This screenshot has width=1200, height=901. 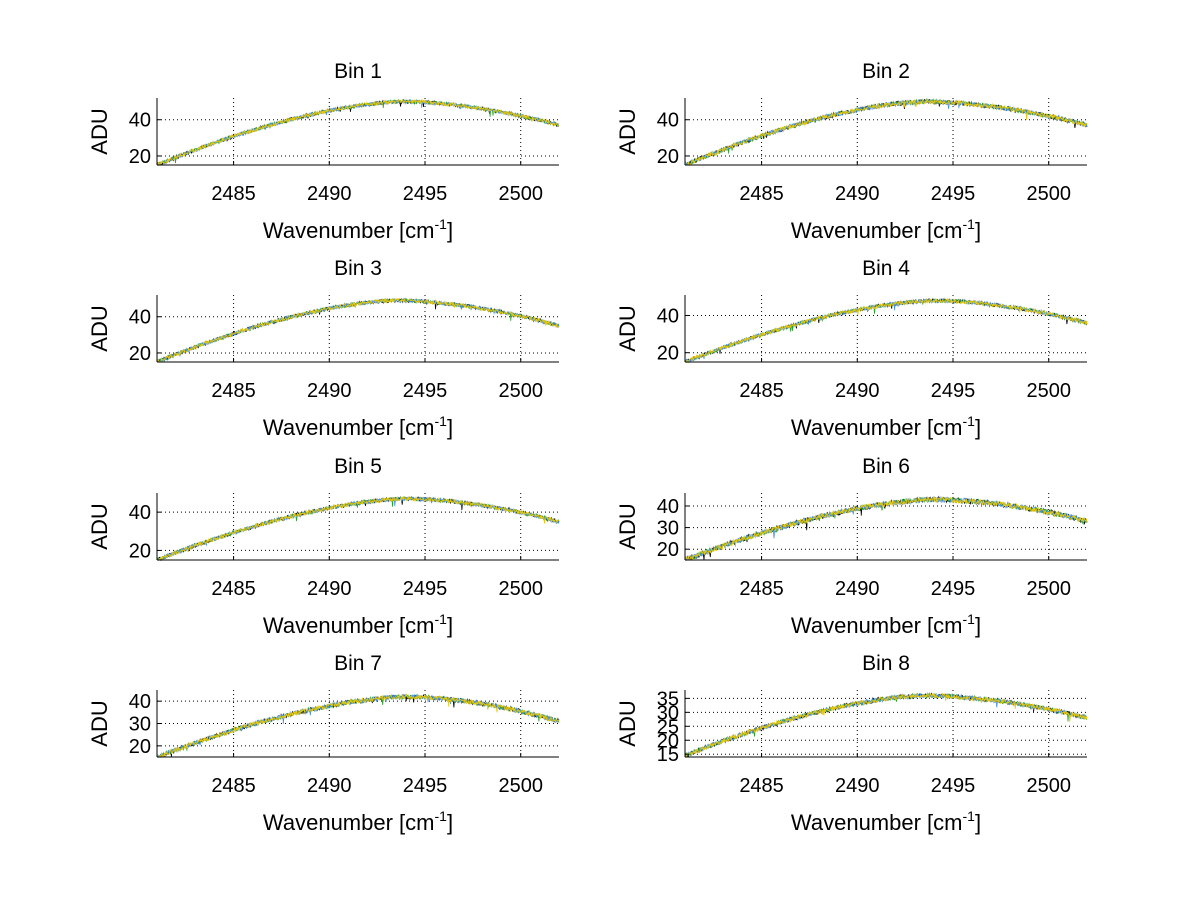 I want to click on subplot-title: Bin 7, so click(x=358, y=663).